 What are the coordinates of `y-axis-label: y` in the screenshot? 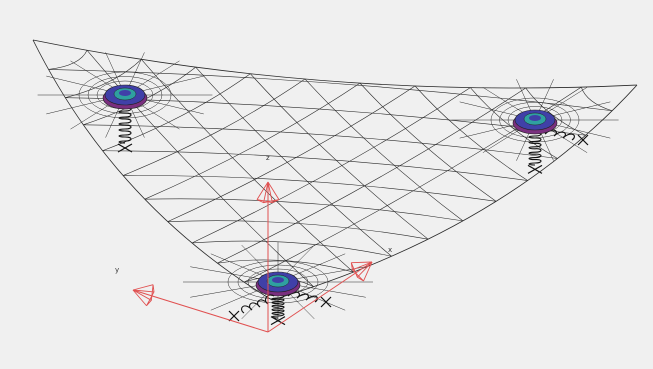 It's located at (117, 270).